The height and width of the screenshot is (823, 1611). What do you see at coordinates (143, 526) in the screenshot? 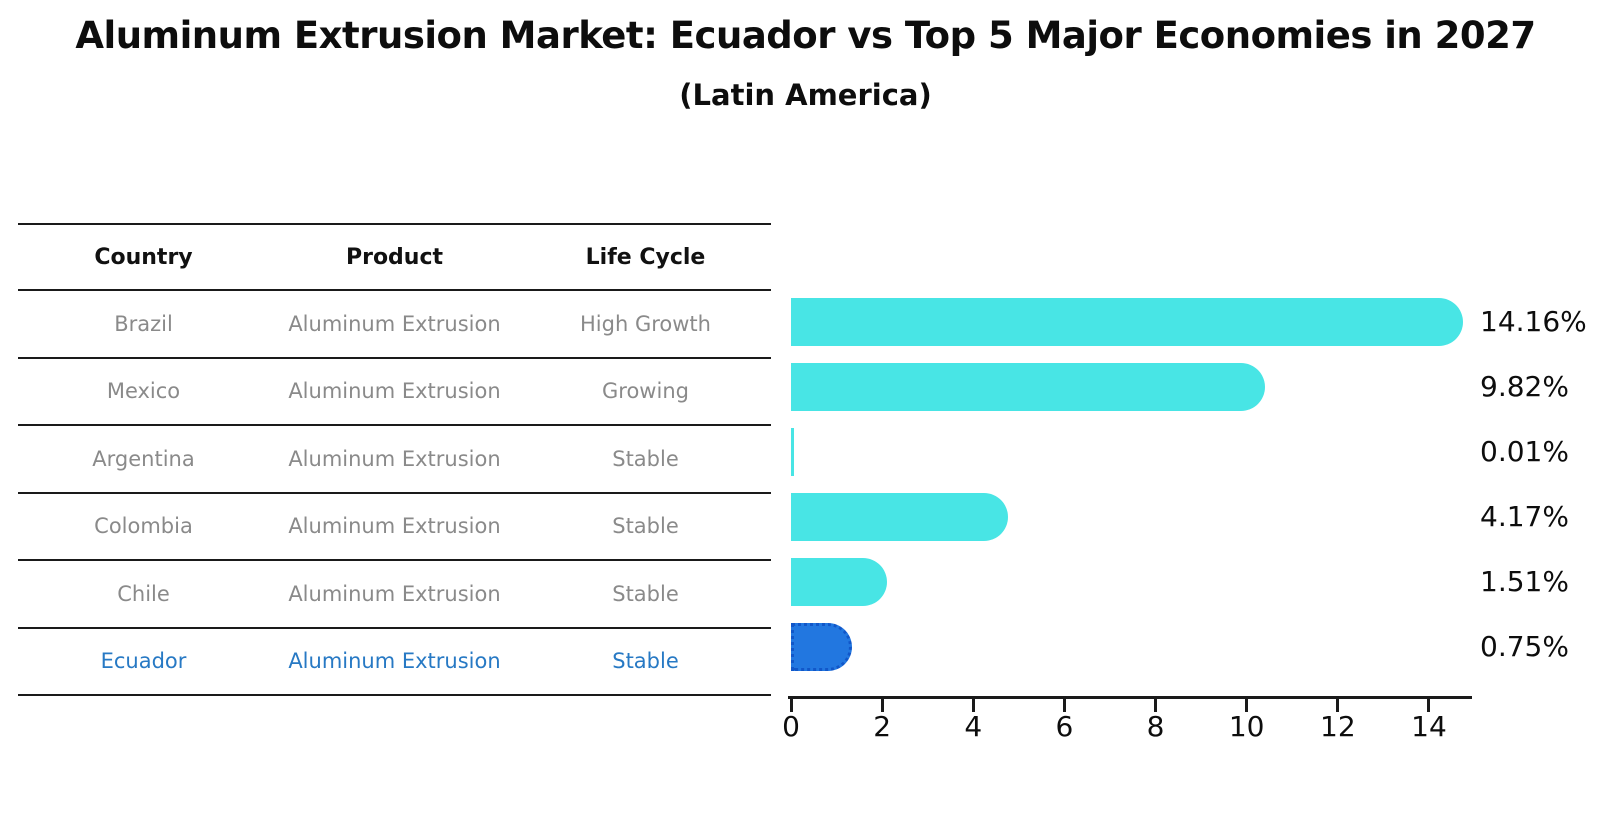
I see `cell-country: Colombia` at bounding box center [143, 526].